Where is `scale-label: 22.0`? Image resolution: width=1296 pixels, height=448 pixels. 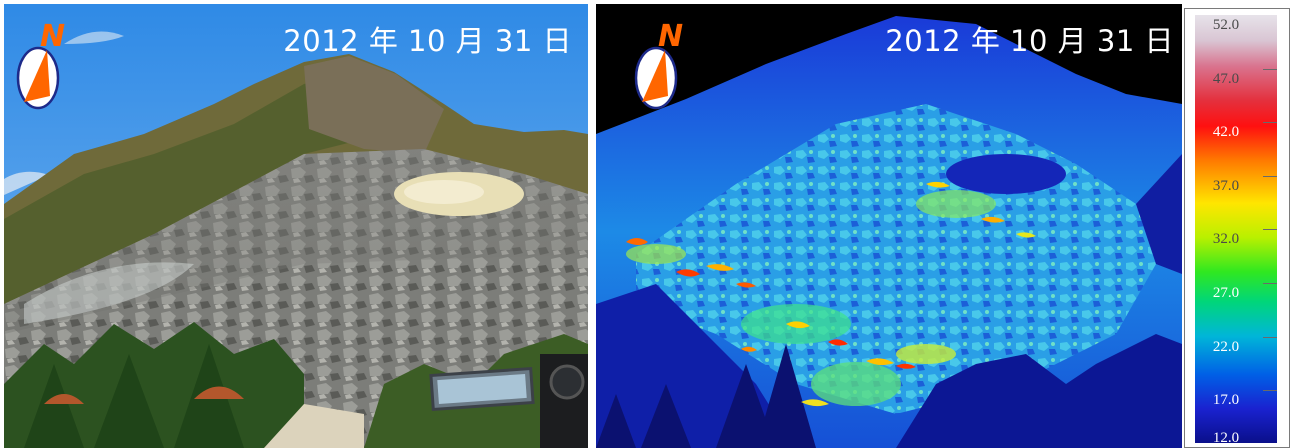
scale-label: 22.0 is located at coordinates (1226, 347).